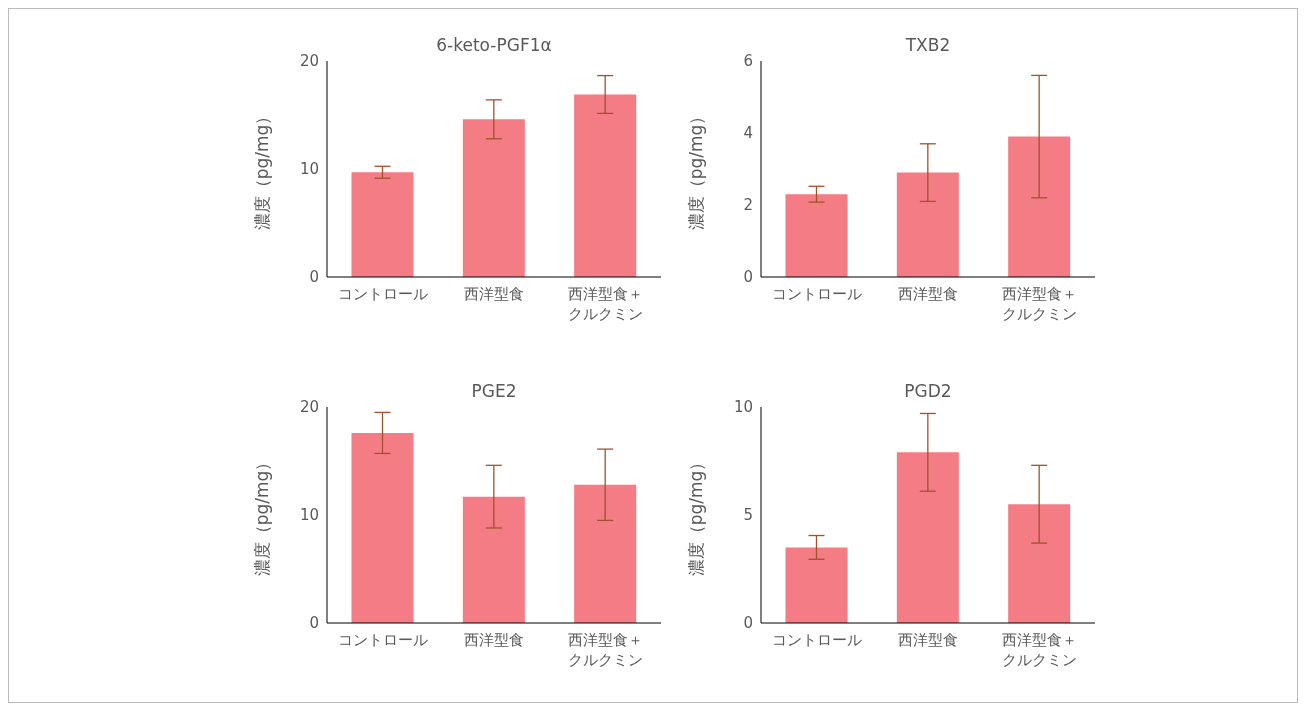 This screenshot has width=1306, height=711. What do you see at coordinates (748, 61) in the screenshot?
I see `y-tick-label: 6` at bounding box center [748, 61].